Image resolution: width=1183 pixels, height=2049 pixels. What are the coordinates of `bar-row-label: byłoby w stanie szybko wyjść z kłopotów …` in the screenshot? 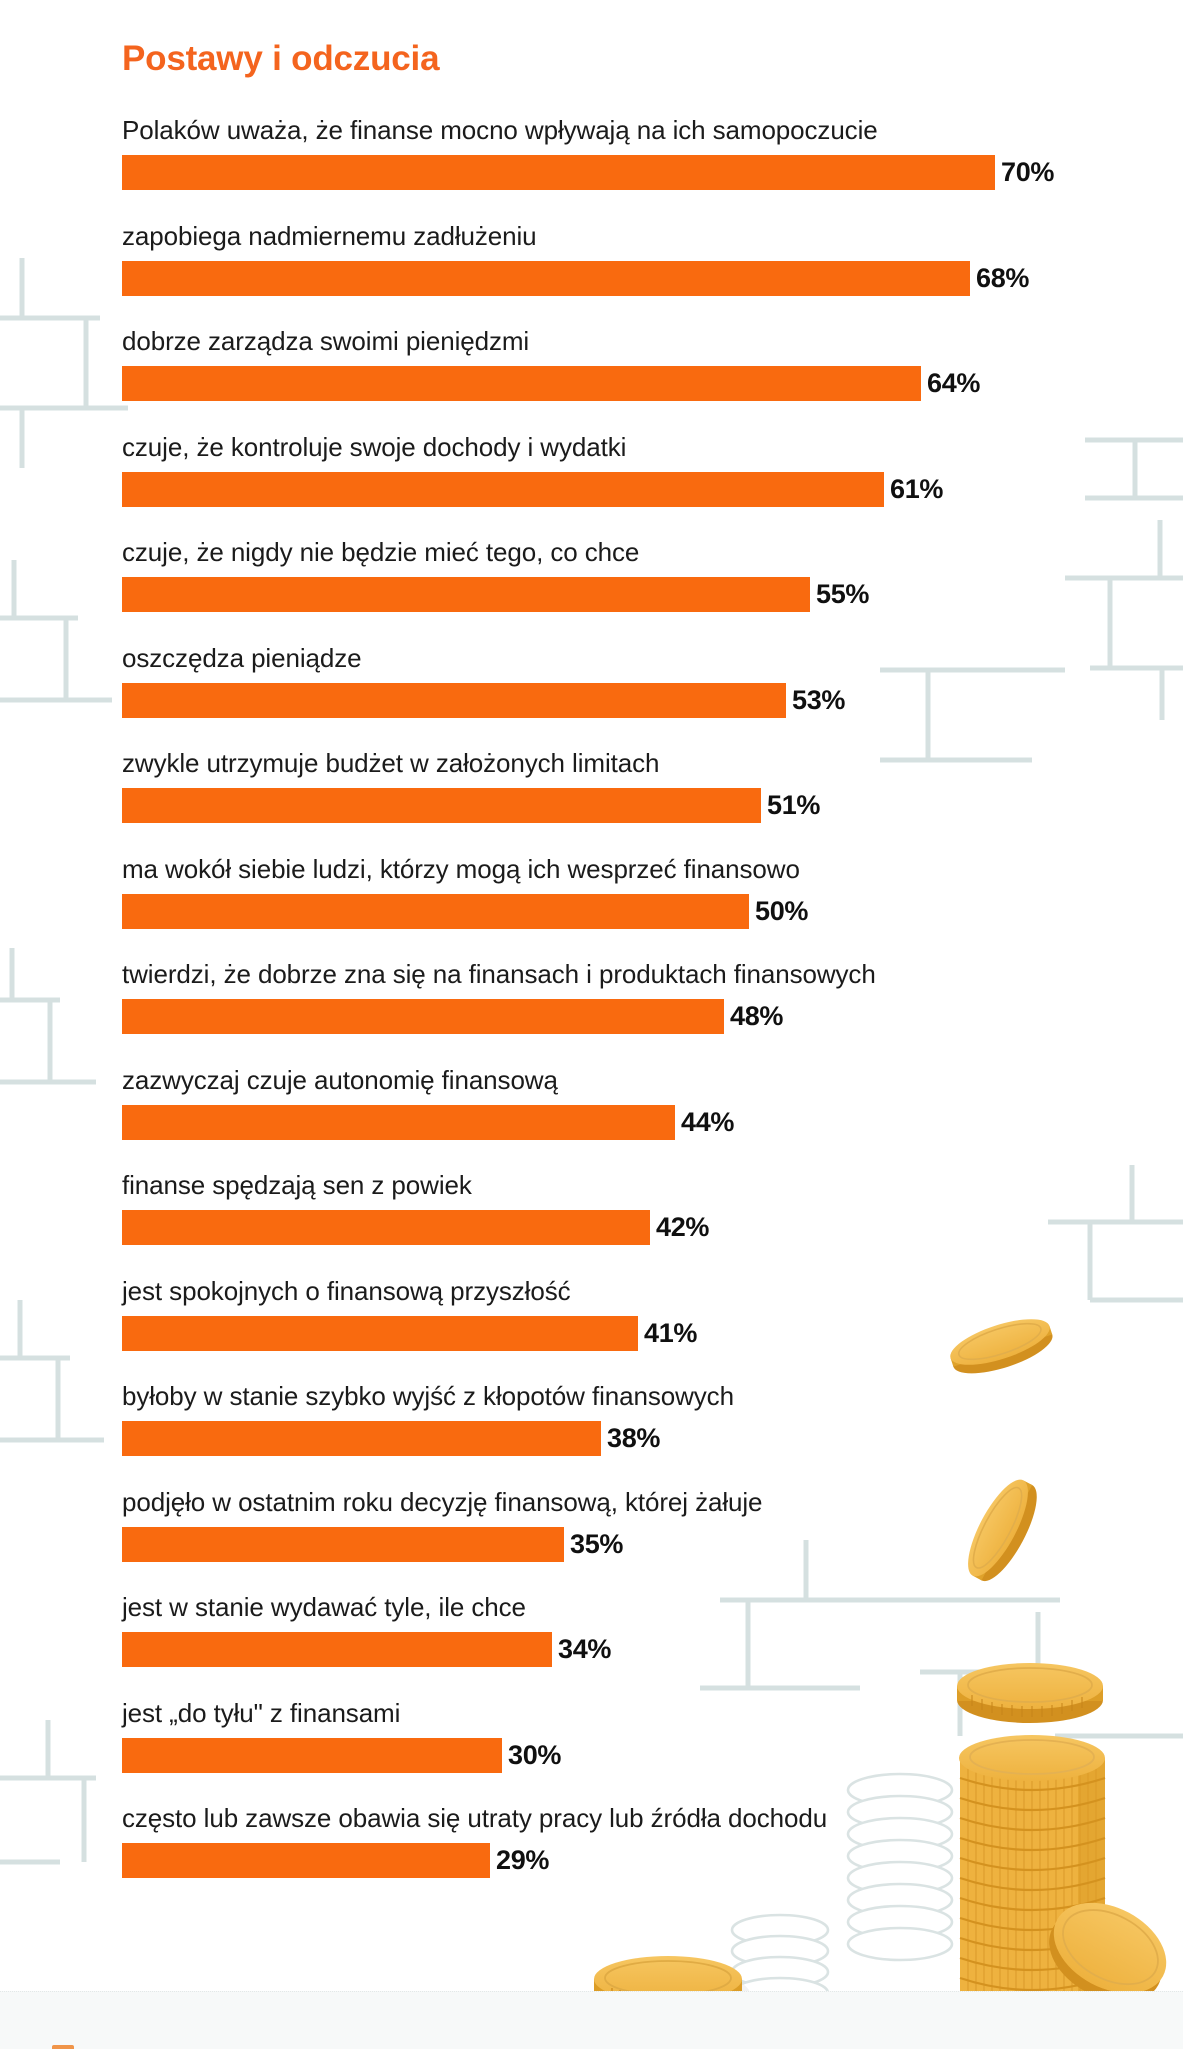 It's located at (428, 1396).